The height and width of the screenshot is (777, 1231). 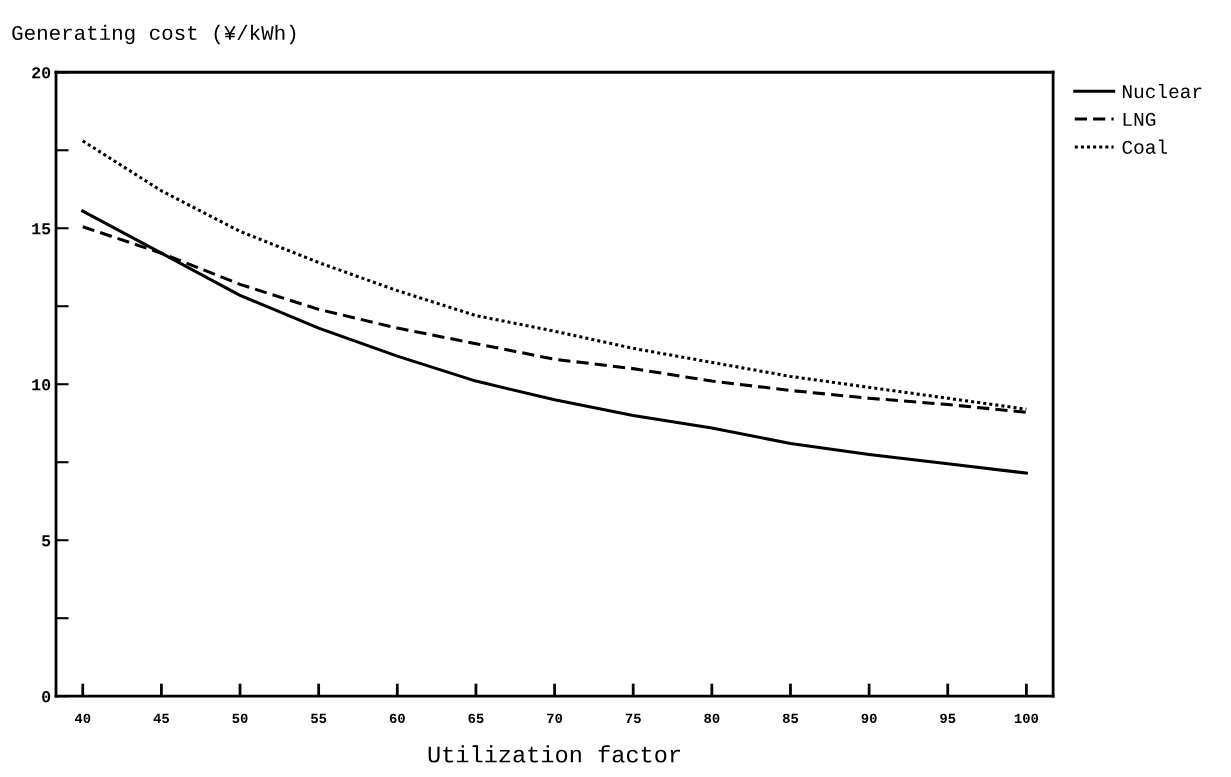 I want to click on x-tick-label: 100, so click(x=1026, y=718).